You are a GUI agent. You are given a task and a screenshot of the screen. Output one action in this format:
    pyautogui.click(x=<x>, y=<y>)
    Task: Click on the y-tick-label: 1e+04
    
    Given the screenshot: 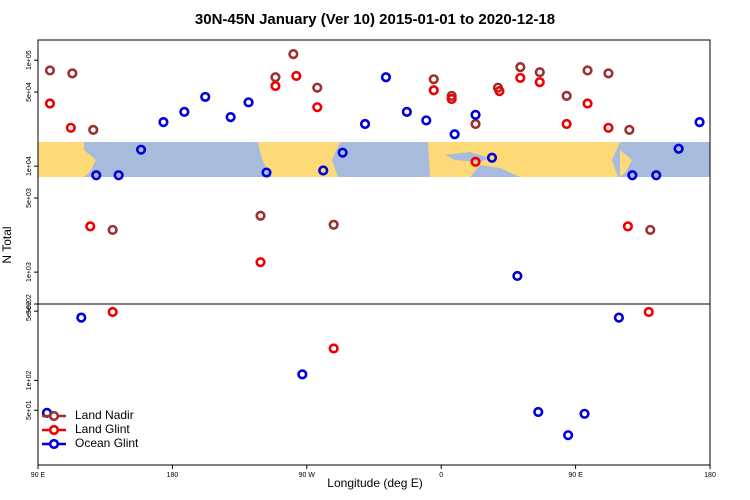 What is the action you would take?
    pyautogui.click(x=29, y=166)
    